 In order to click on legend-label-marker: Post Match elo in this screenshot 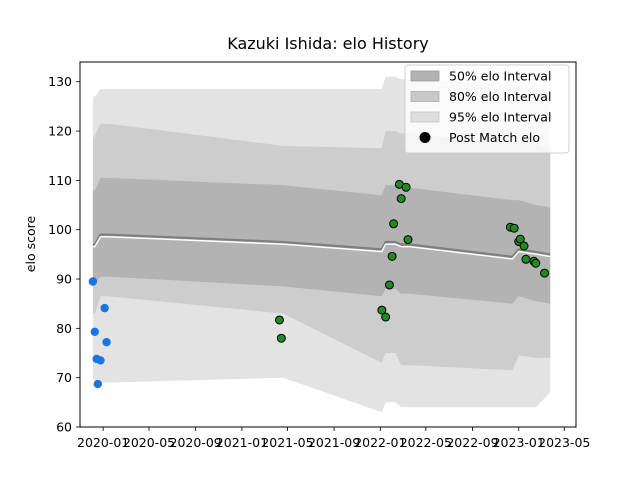, I will do `click(494, 137)`.